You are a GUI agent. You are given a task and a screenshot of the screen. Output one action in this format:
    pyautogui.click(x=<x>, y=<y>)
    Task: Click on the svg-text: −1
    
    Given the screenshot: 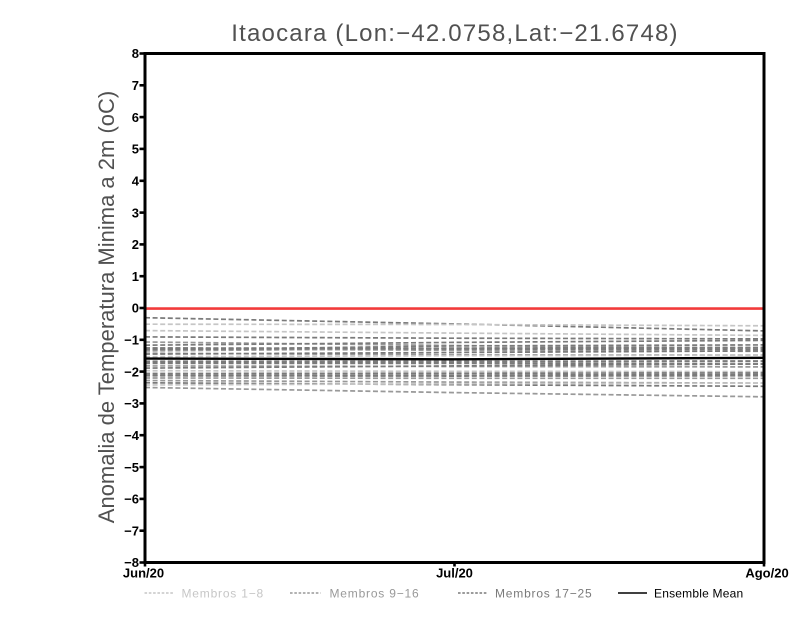 What is the action you would take?
    pyautogui.click(x=131, y=340)
    